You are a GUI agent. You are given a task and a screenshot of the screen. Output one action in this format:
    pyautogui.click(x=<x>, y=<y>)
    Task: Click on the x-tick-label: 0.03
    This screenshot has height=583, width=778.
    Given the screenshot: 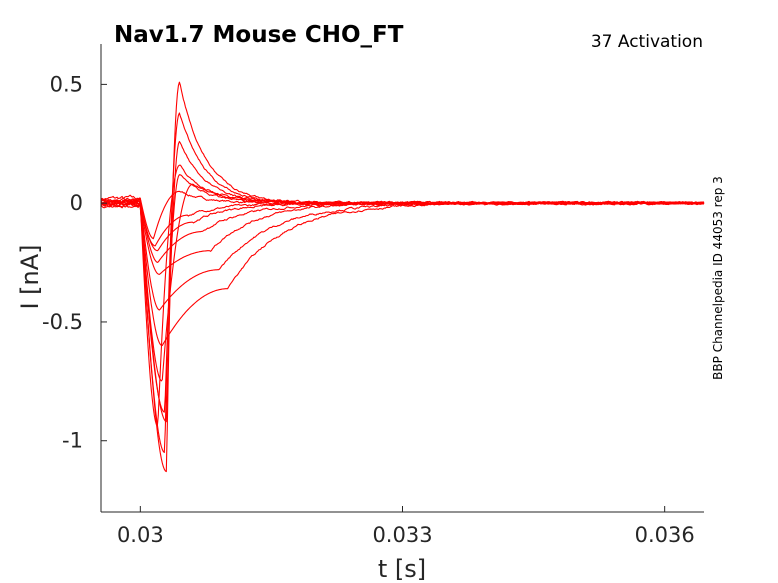 What is the action you would take?
    pyautogui.click(x=140, y=535)
    